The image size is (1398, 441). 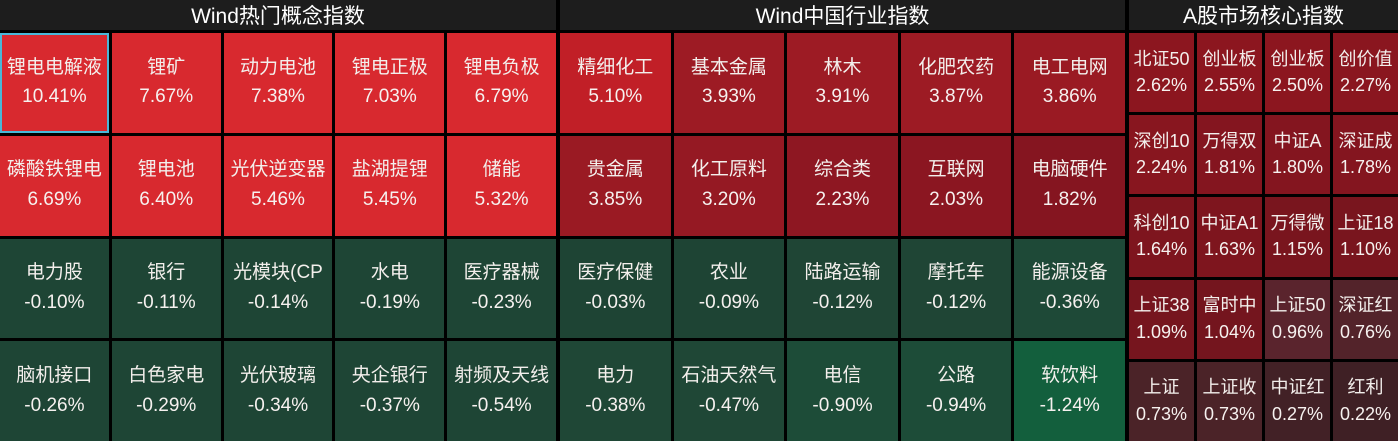 I want to click on tile-index-name: 摩托车, so click(x=956, y=273).